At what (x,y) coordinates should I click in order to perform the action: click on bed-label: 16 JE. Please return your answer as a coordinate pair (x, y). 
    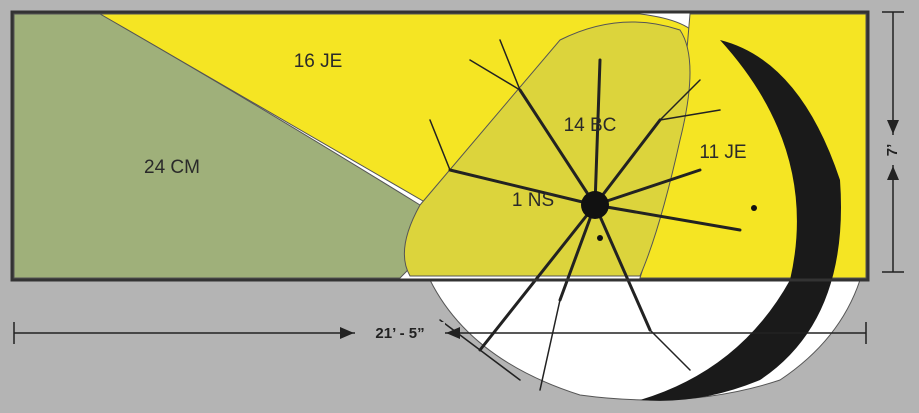
    Looking at the image, I should click on (318, 61).